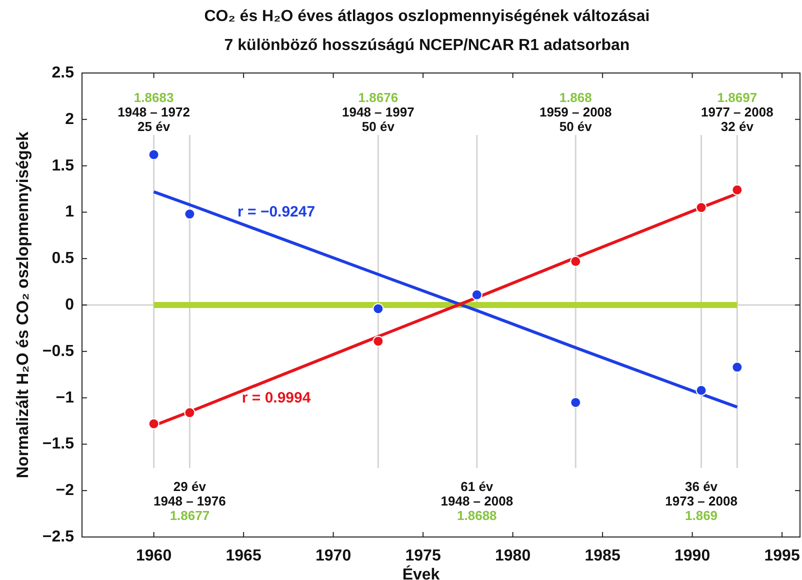 This screenshot has width=802, height=580. Describe the element at coordinates (244, 556) in the screenshot. I see `x-tick-label: 1965` at that location.